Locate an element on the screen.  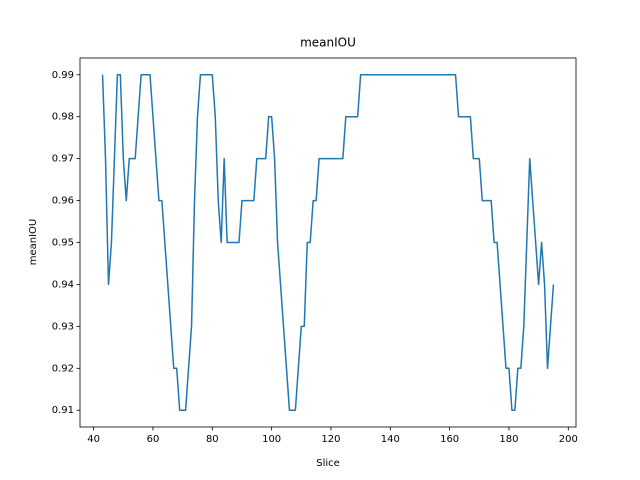
y-tick-label: 0.96 is located at coordinates (63, 201).